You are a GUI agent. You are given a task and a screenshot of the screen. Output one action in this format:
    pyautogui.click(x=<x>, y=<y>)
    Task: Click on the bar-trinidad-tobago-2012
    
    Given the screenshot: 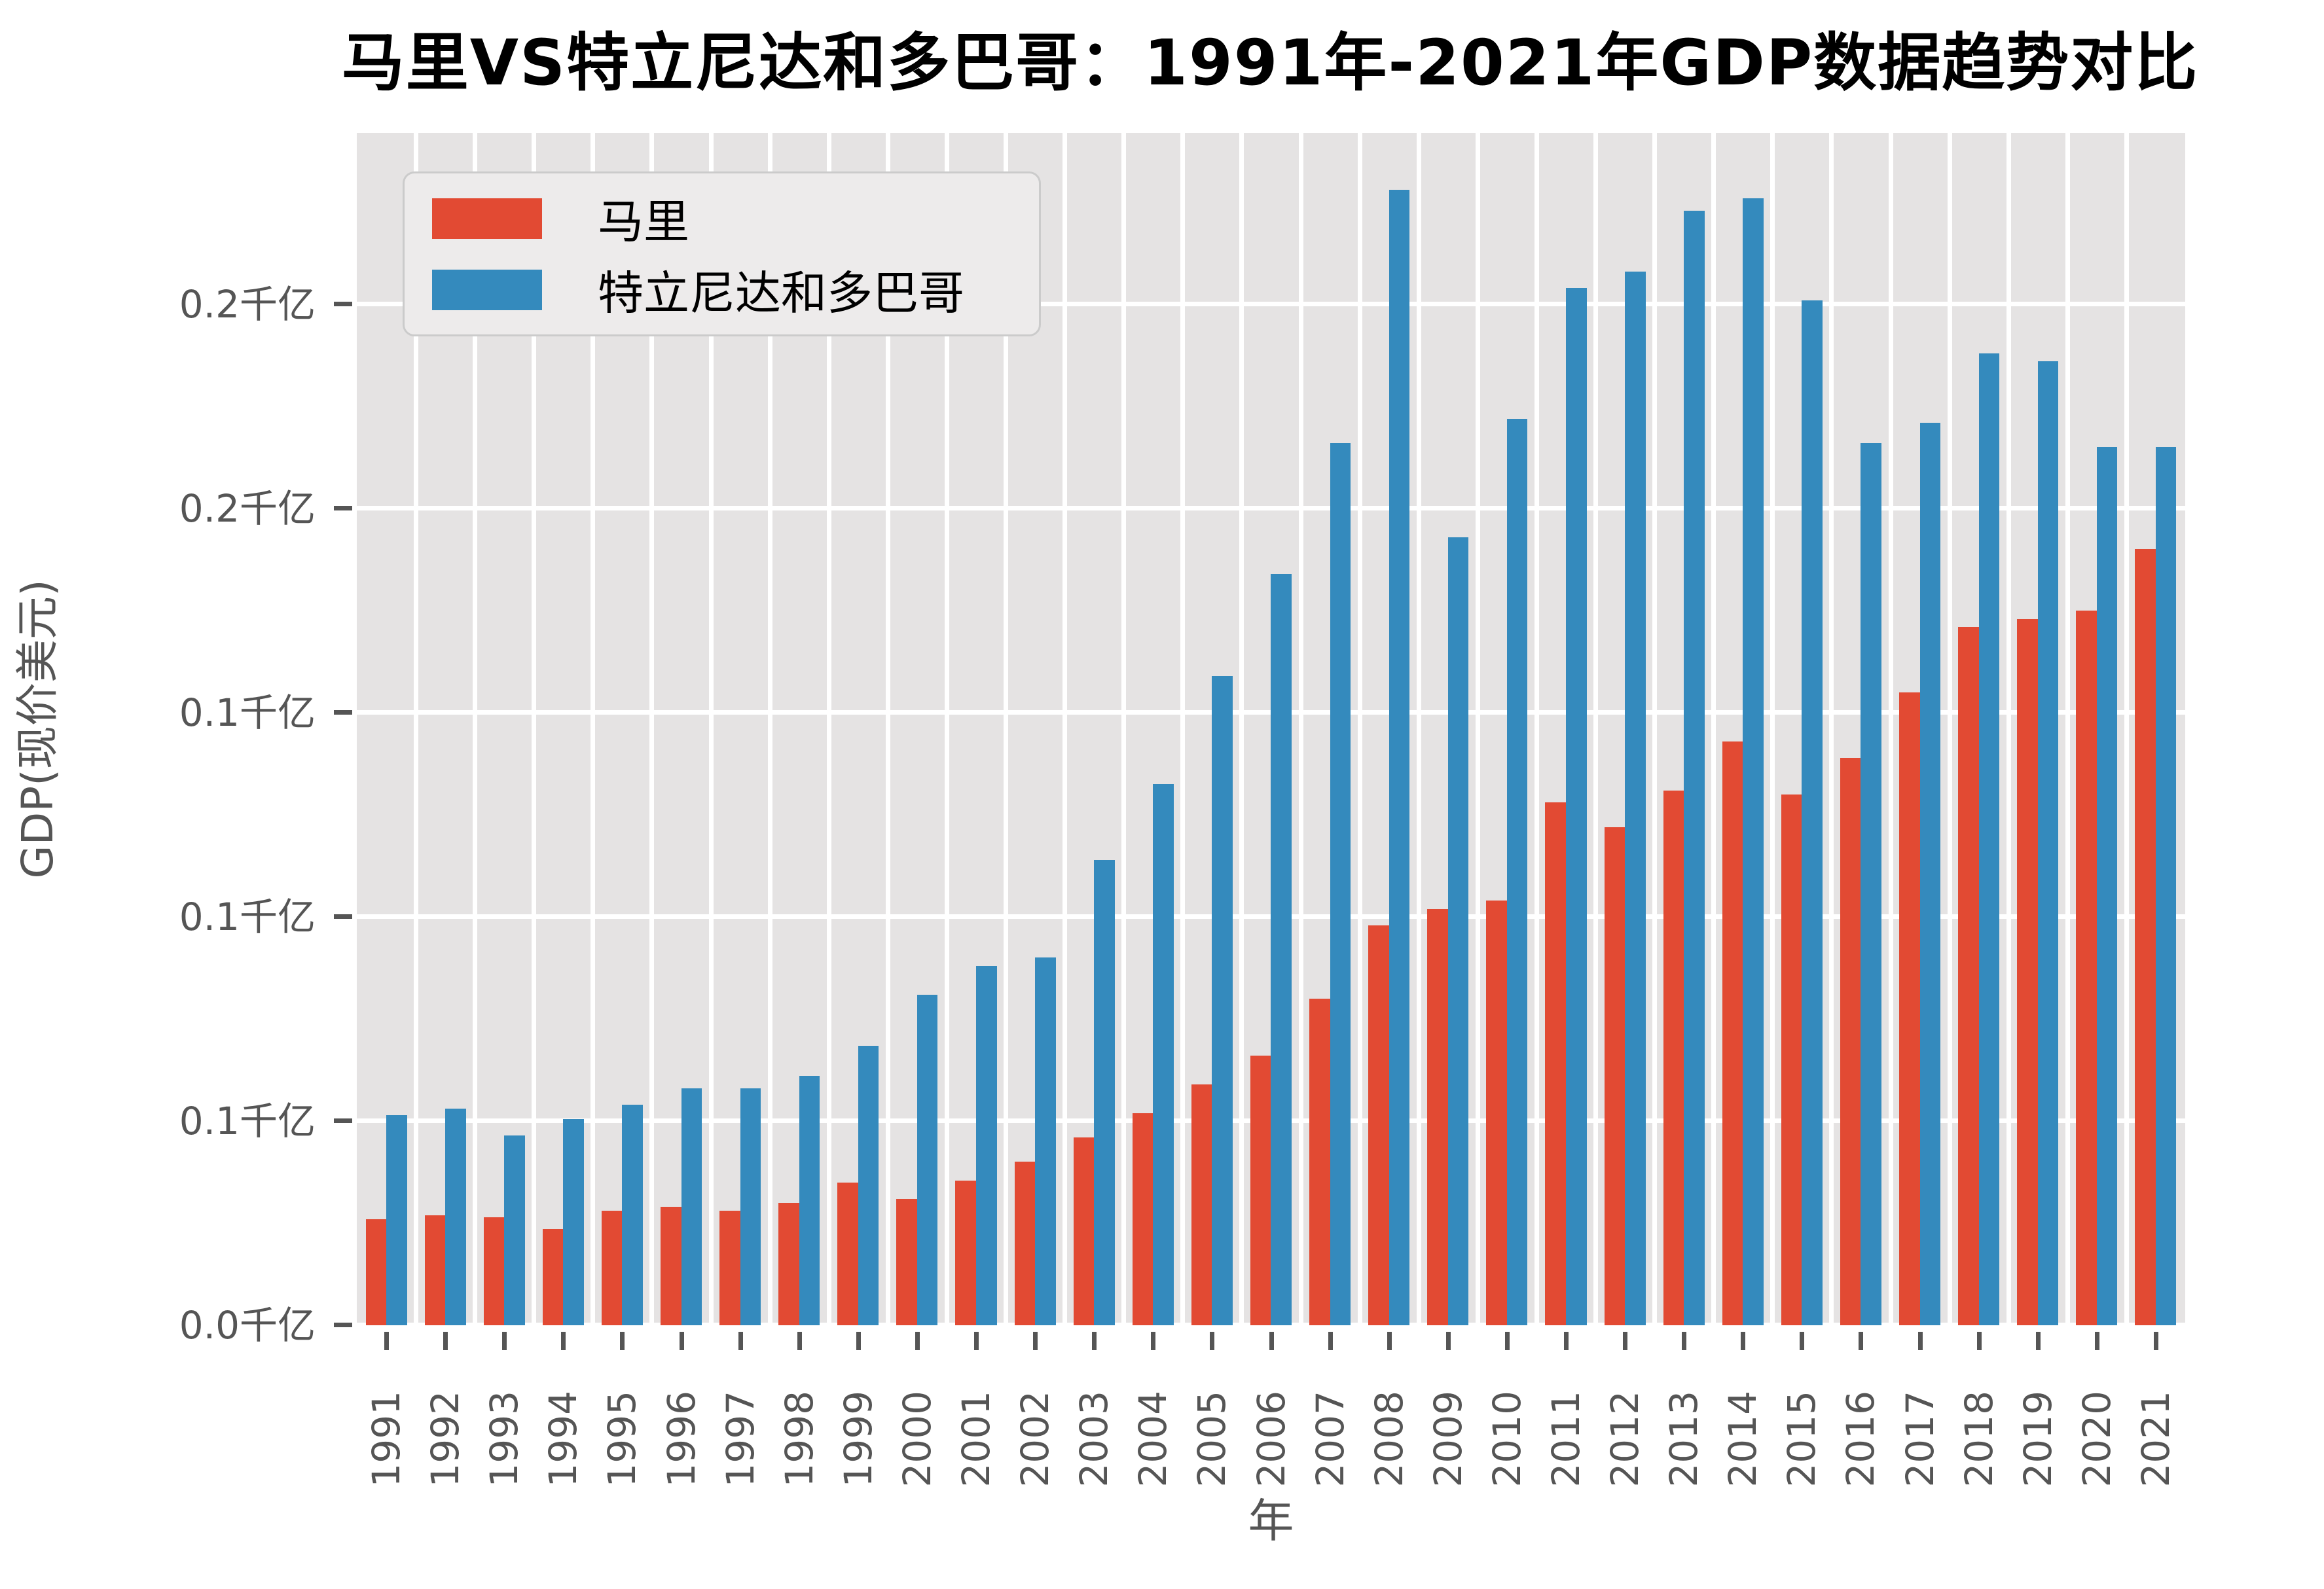 What is the action you would take?
    pyautogui.click(x=1635, y=798)
    